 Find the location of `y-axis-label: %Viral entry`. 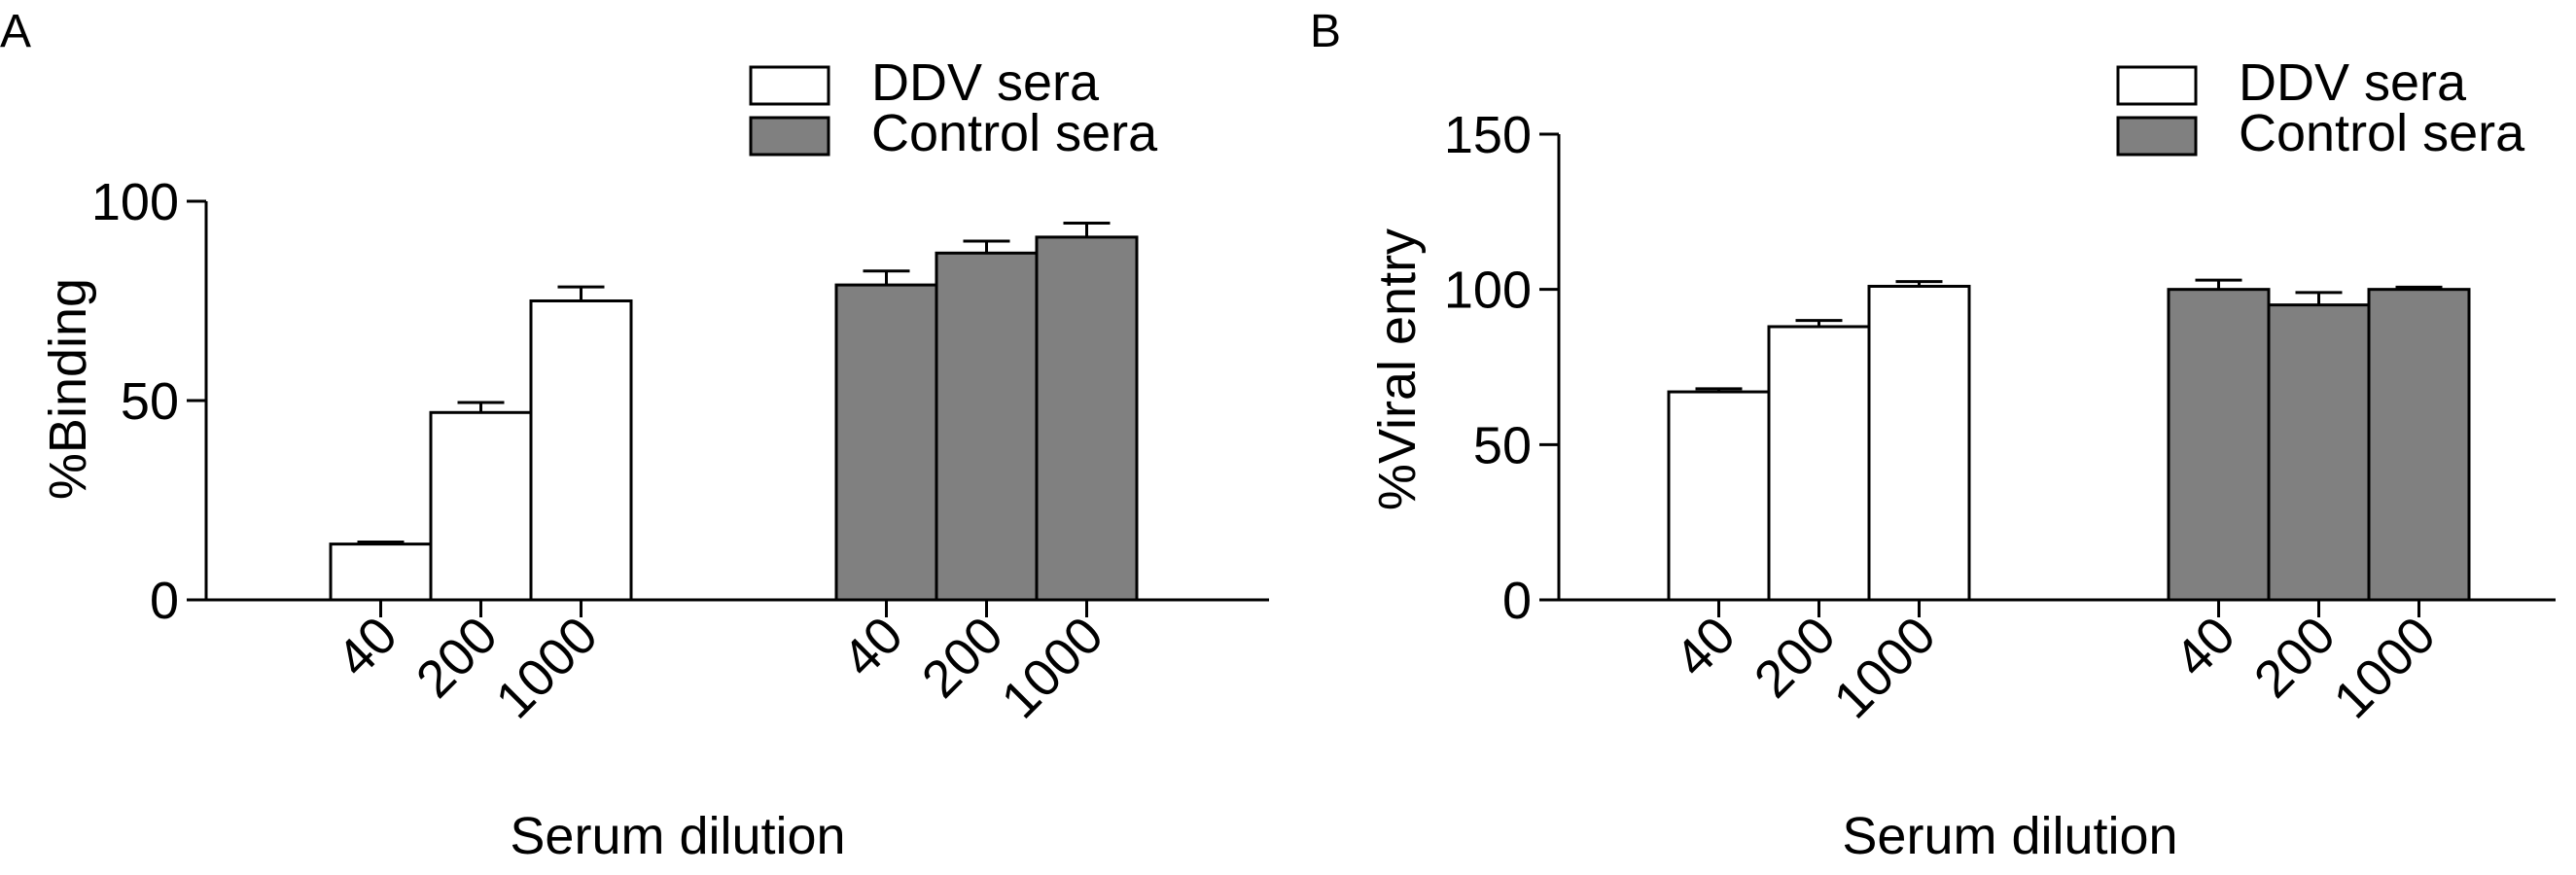

y-axis-label: %Viral entry is located at coordinates (1397, 369).